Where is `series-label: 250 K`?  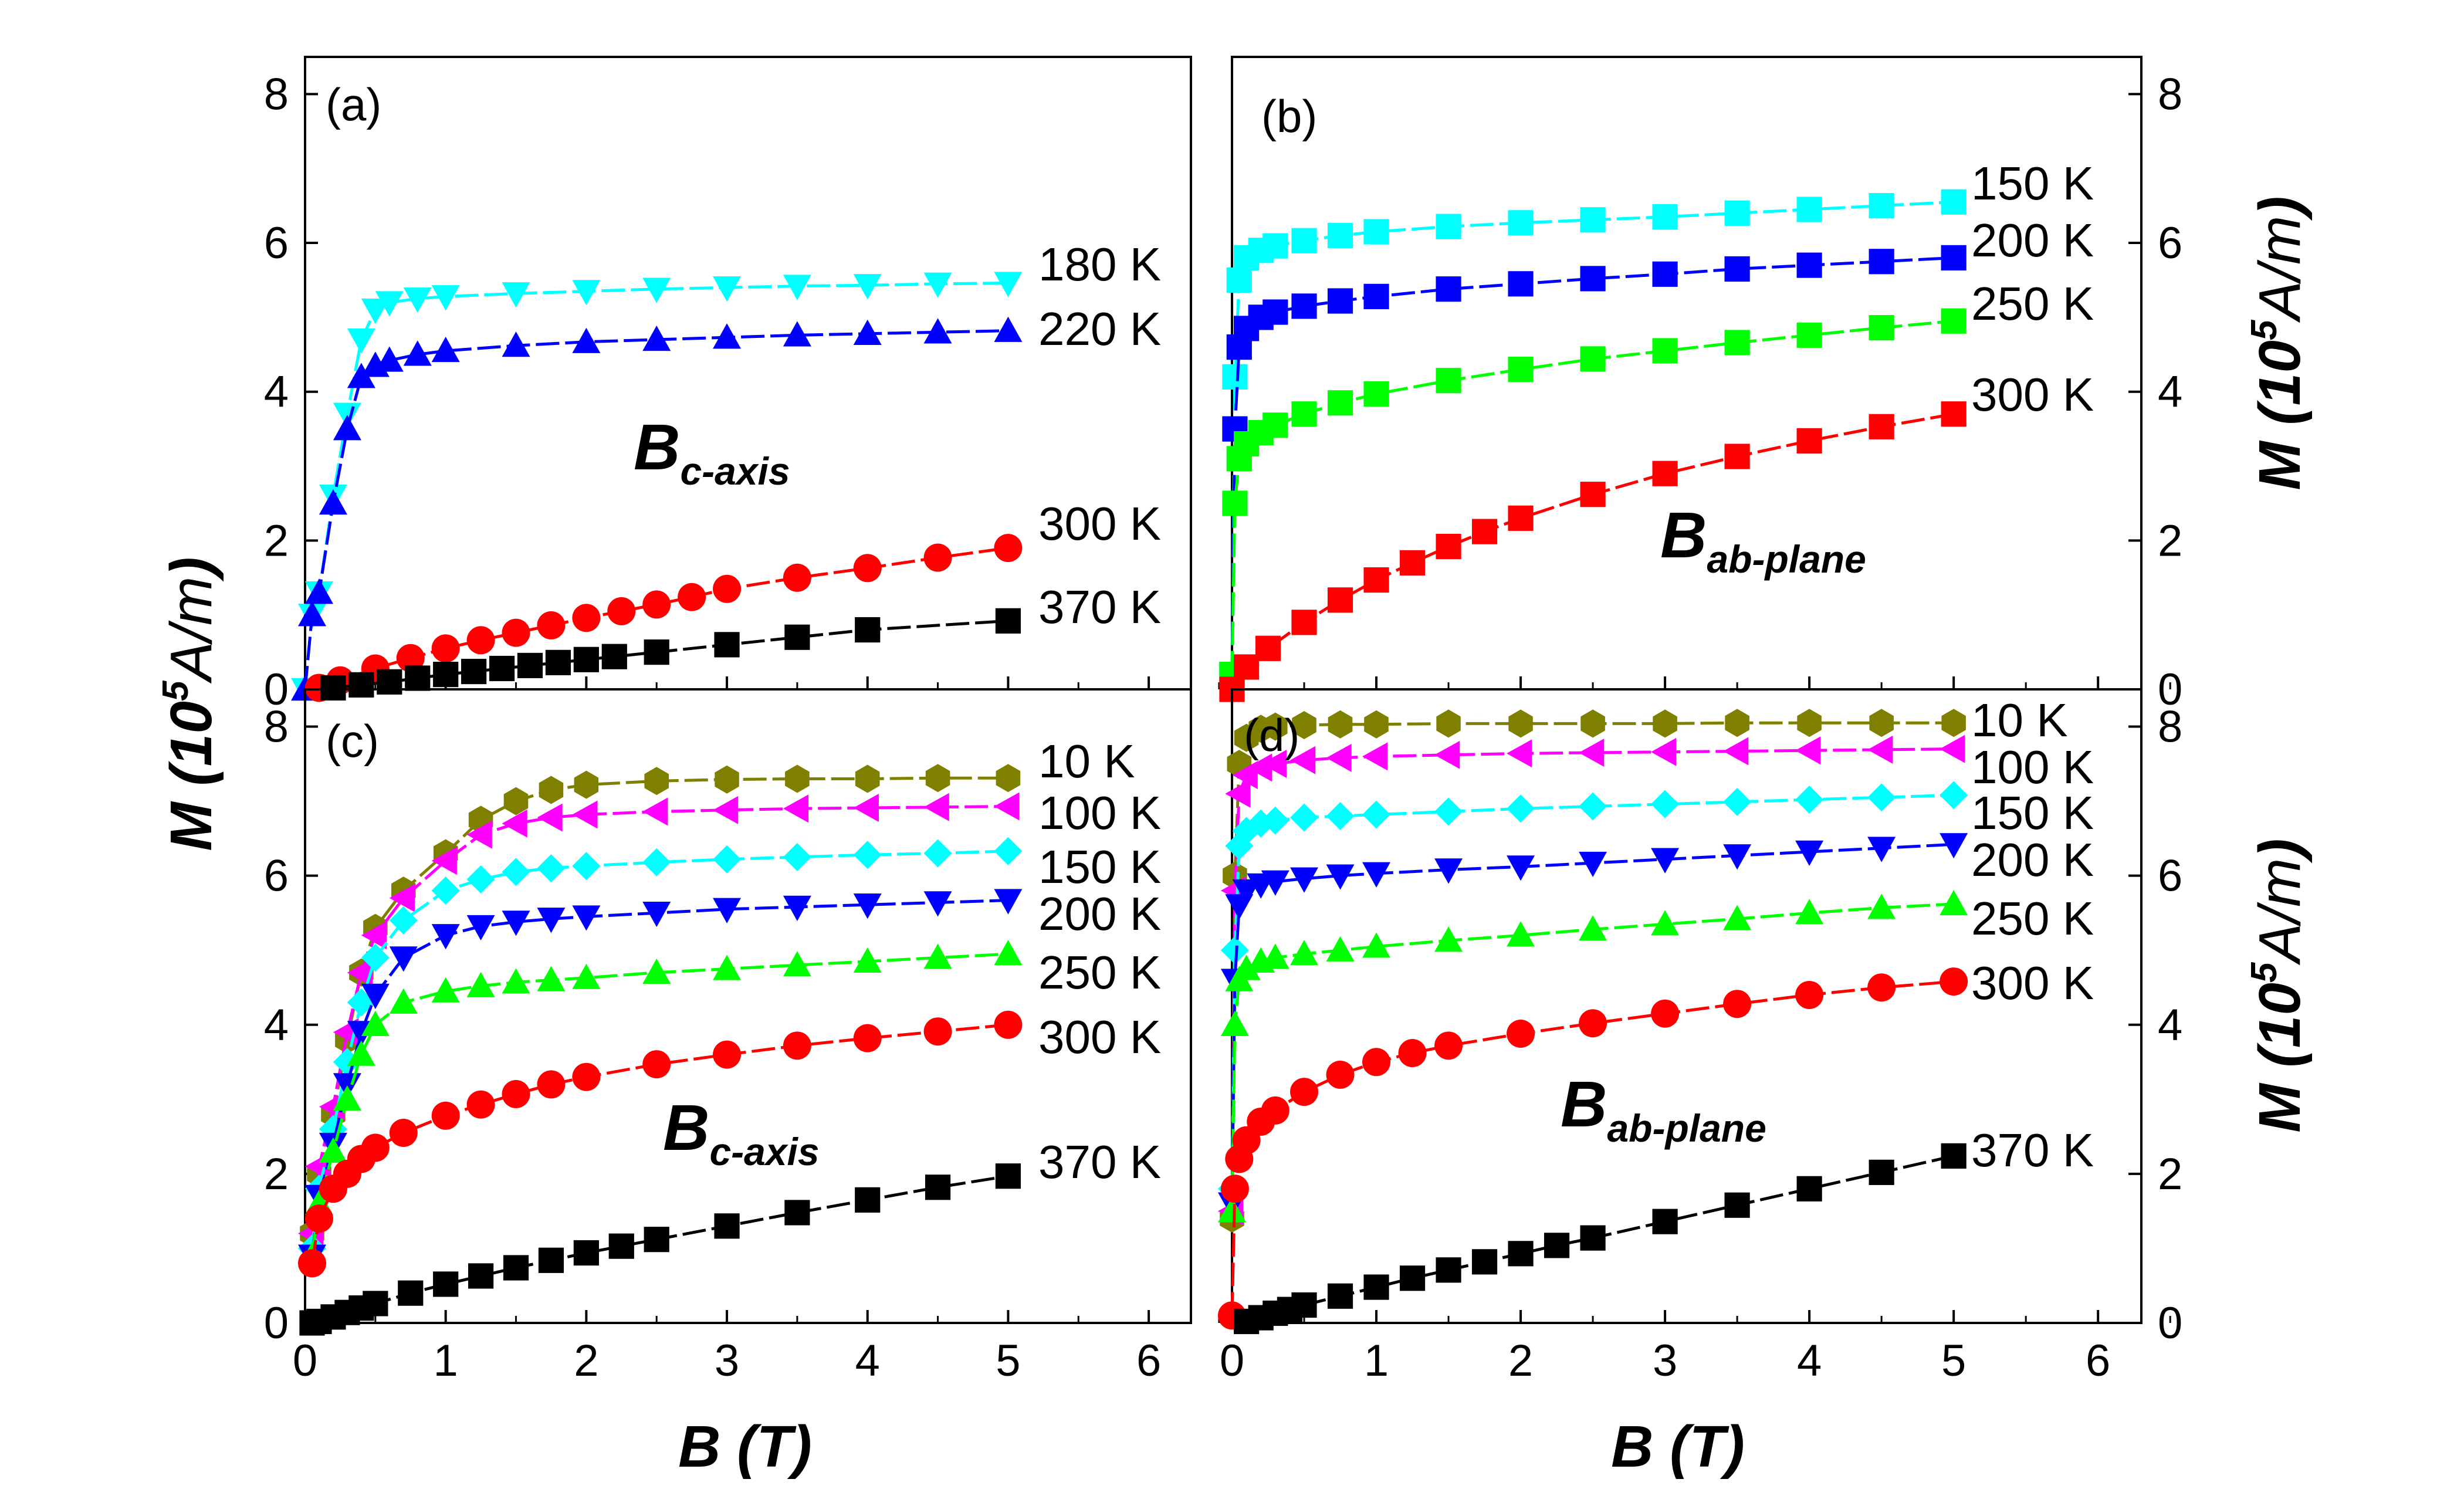 series-label: 250 K is located at coordinates (1099, 972).